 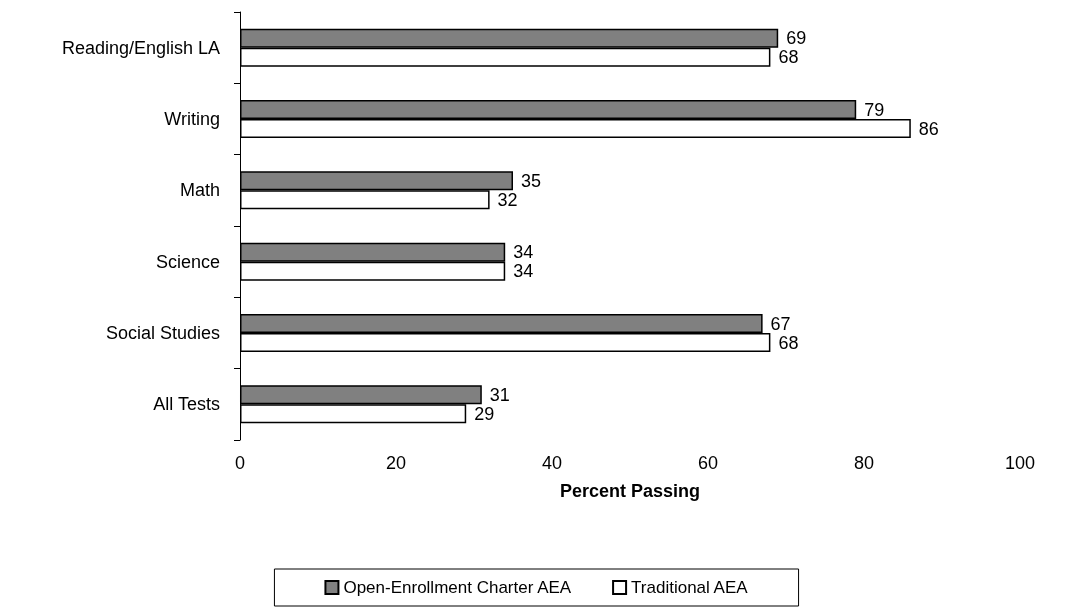 I want to click on data-label: 29, so click(x=484, y=413).